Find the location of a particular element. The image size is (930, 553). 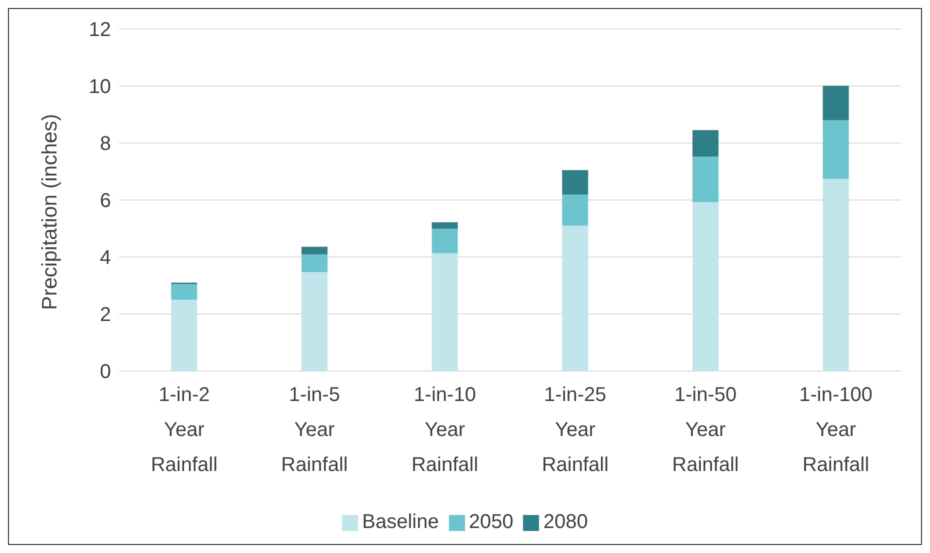

x-tick-label: 1-in-5 Year Rainfall is located at coordinates (314, 430).